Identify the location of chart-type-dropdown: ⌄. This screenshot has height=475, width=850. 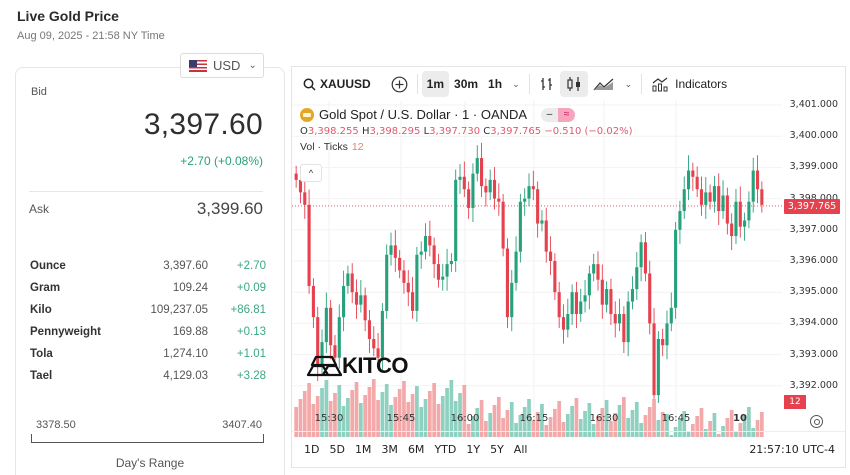
(628, 83).